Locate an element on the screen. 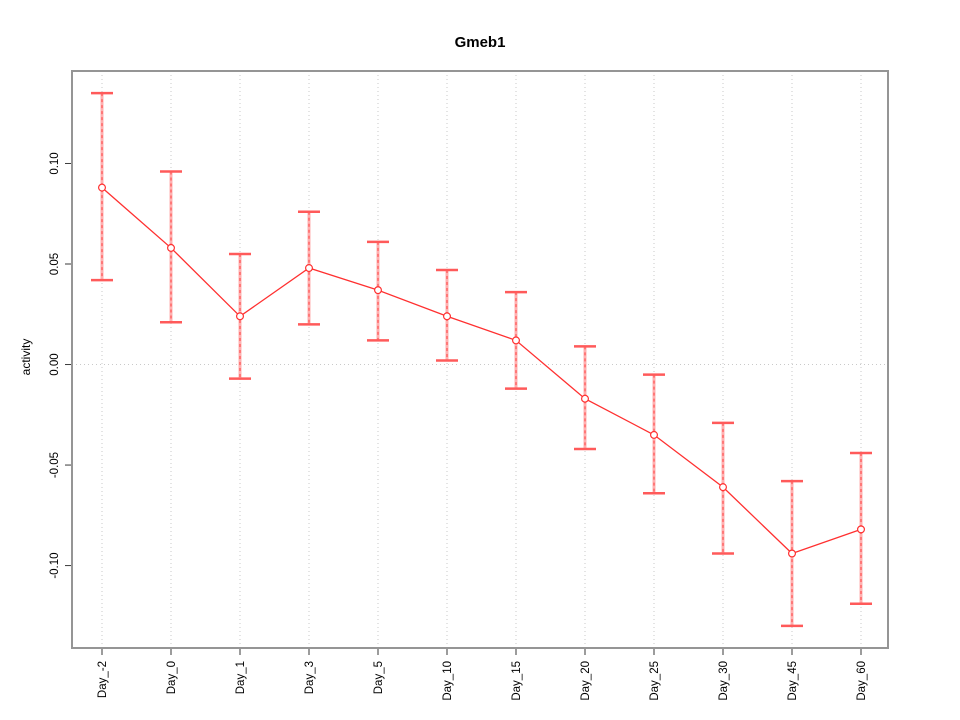 This screenshot has height=720, width=960. x-tick-label: Day_20 is located at coordinates (586, 681).